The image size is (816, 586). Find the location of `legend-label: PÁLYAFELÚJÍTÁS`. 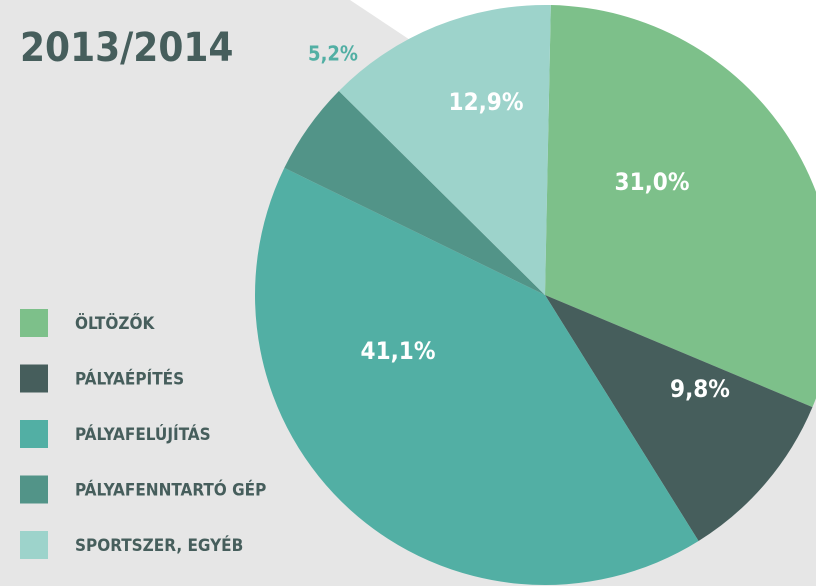

legend-label: PÁLYAFELÚJÍTÁS is located at coordinates (143, 434).